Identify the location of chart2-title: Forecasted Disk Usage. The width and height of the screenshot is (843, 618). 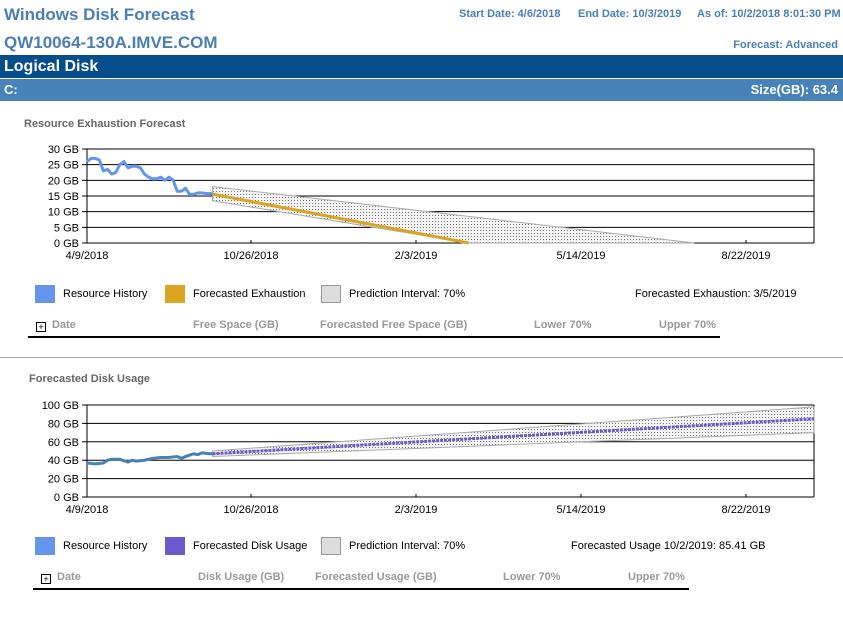
(90, 379).